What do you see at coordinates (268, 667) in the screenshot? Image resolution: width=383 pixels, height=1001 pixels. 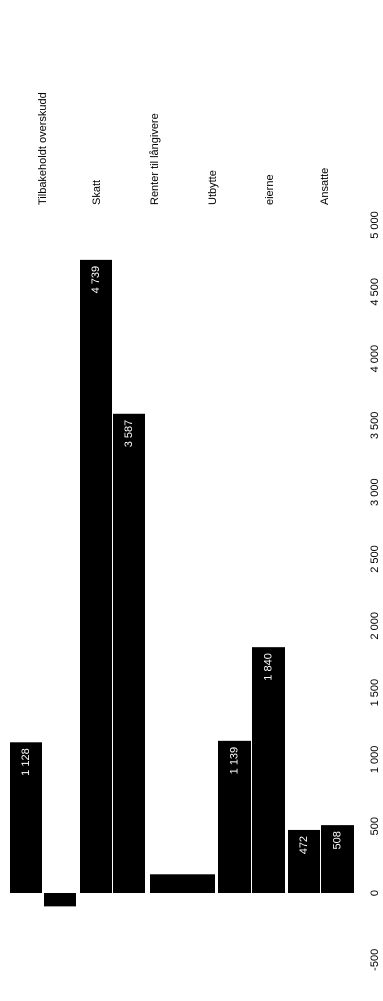 I see `value-label: 1 840` at bounding box center [268, 667].